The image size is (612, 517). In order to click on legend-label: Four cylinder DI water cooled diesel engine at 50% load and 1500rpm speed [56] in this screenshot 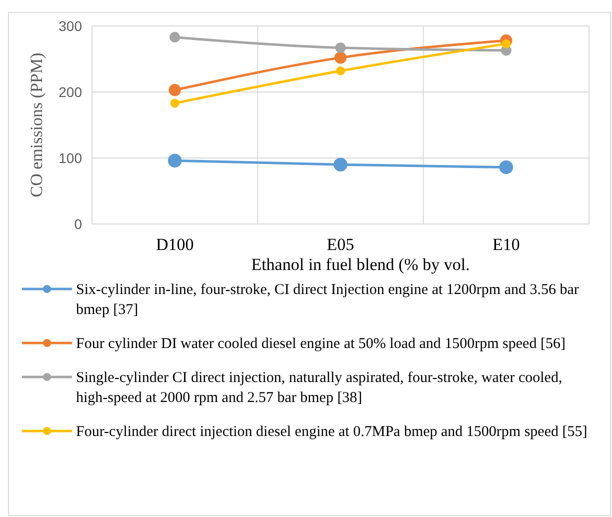, I will do `click(321, 344)`.